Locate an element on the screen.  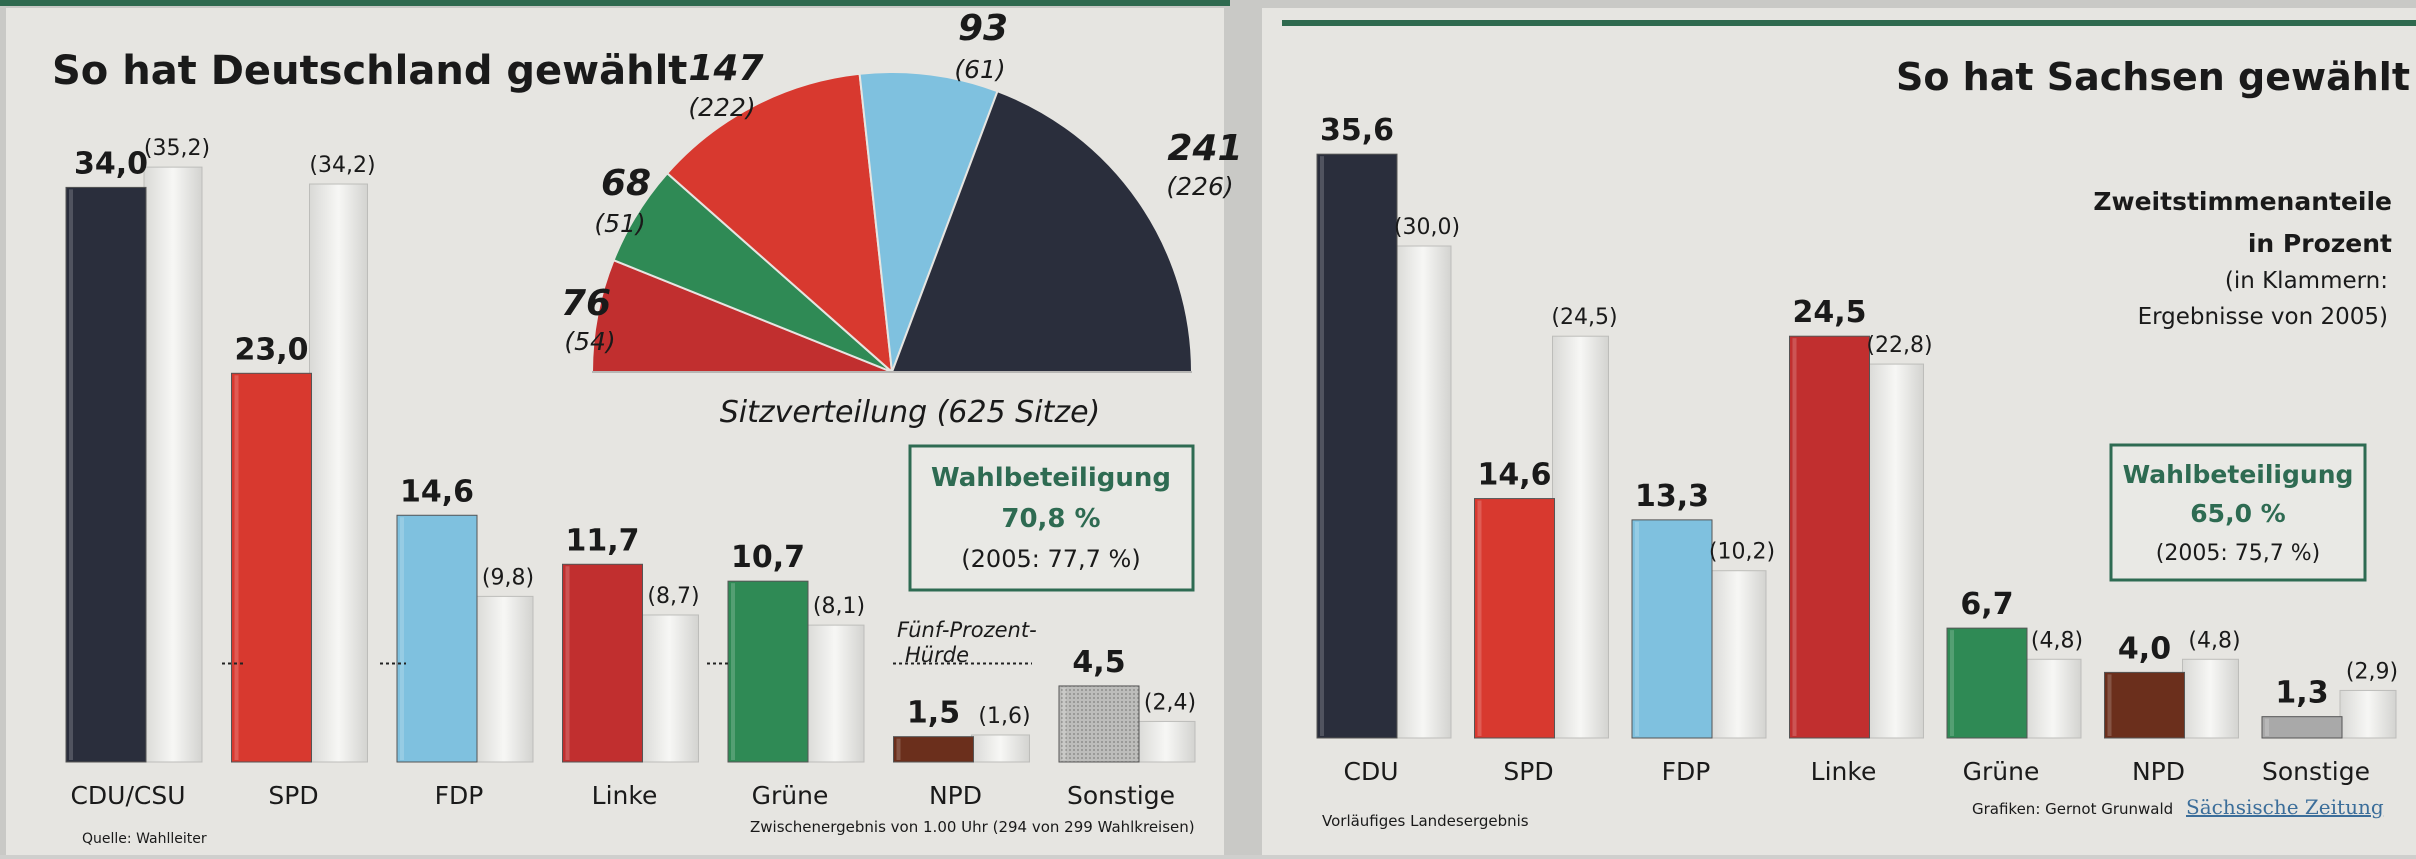
category-sonstige: Sonstige is located at coordinates (2316, 771).